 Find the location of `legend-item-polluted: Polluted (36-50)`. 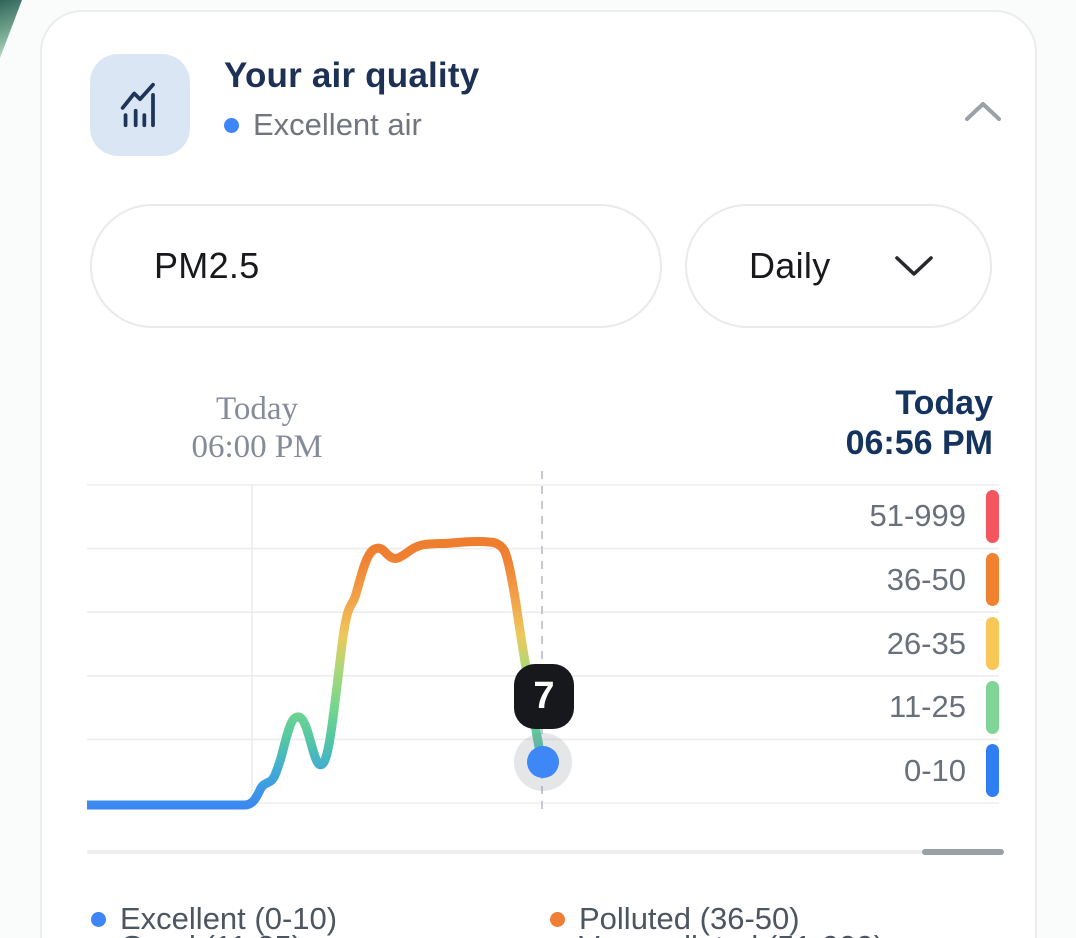

legend-item-polluted: Polluted (36-50) is located at coordinates (675, 919).